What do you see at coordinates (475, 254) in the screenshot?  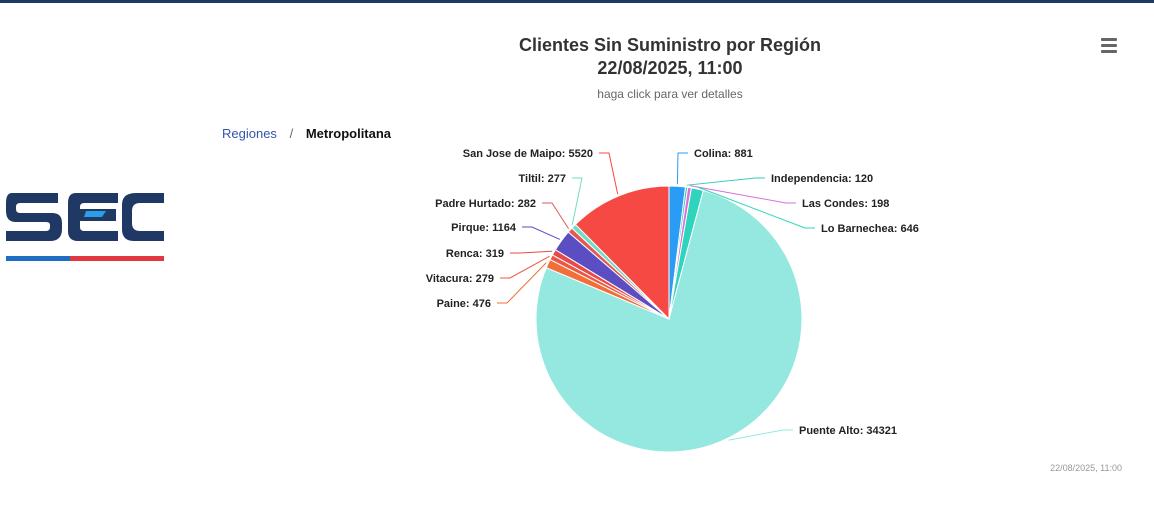 I see `data-label: Renca: 319` at bounding box center [475, 254].